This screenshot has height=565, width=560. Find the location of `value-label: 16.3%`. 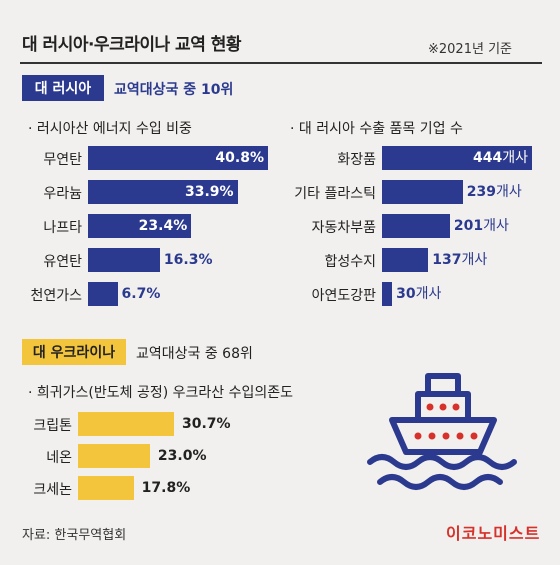

value-label: 16.3% is located at coordinates (188, 260).